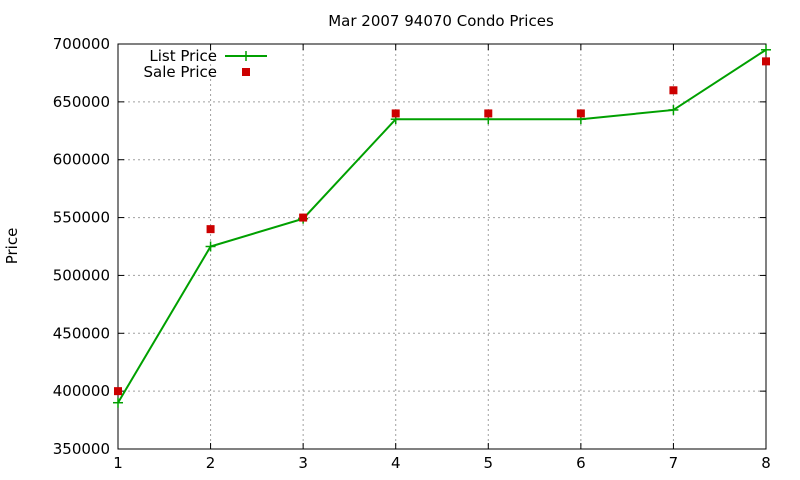 Image resolution: width=800 pixels, height=480 pixels. I want to click on x-tick-label: 4, so click(396, 463).